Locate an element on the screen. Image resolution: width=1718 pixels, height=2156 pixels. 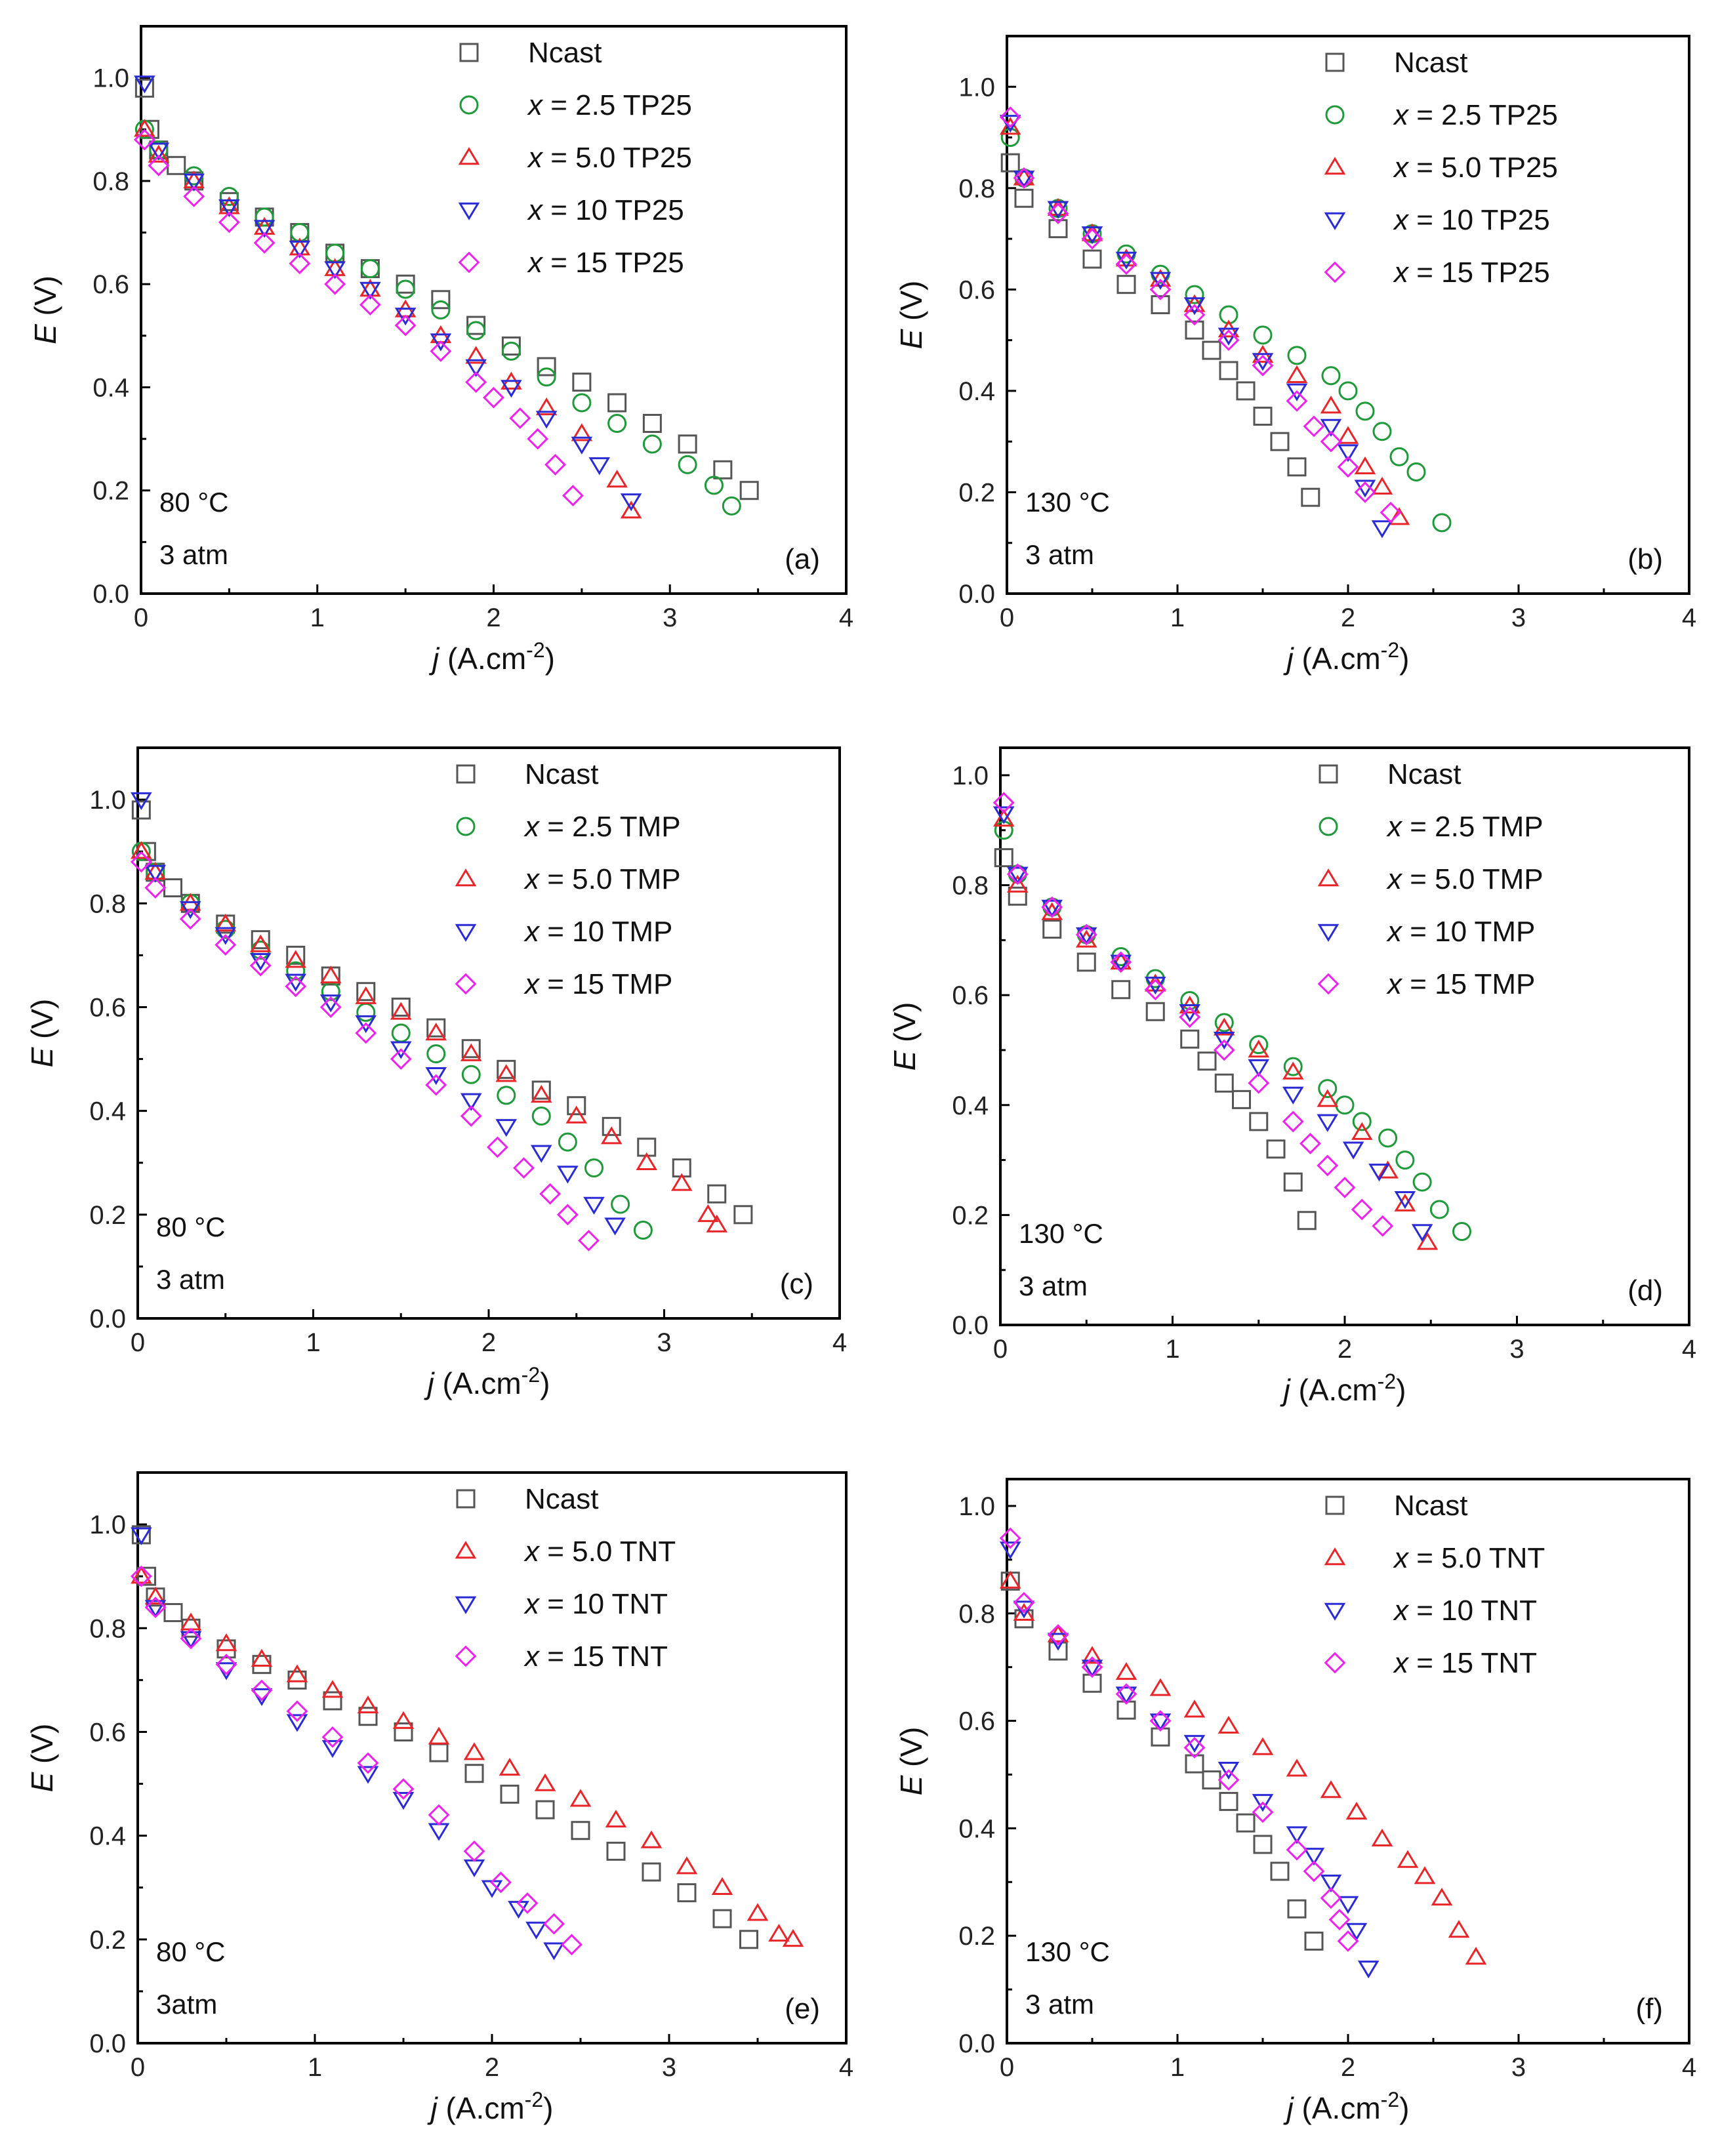
legend-label: x = 15 TNT is located at coordinates (1465, 1663).